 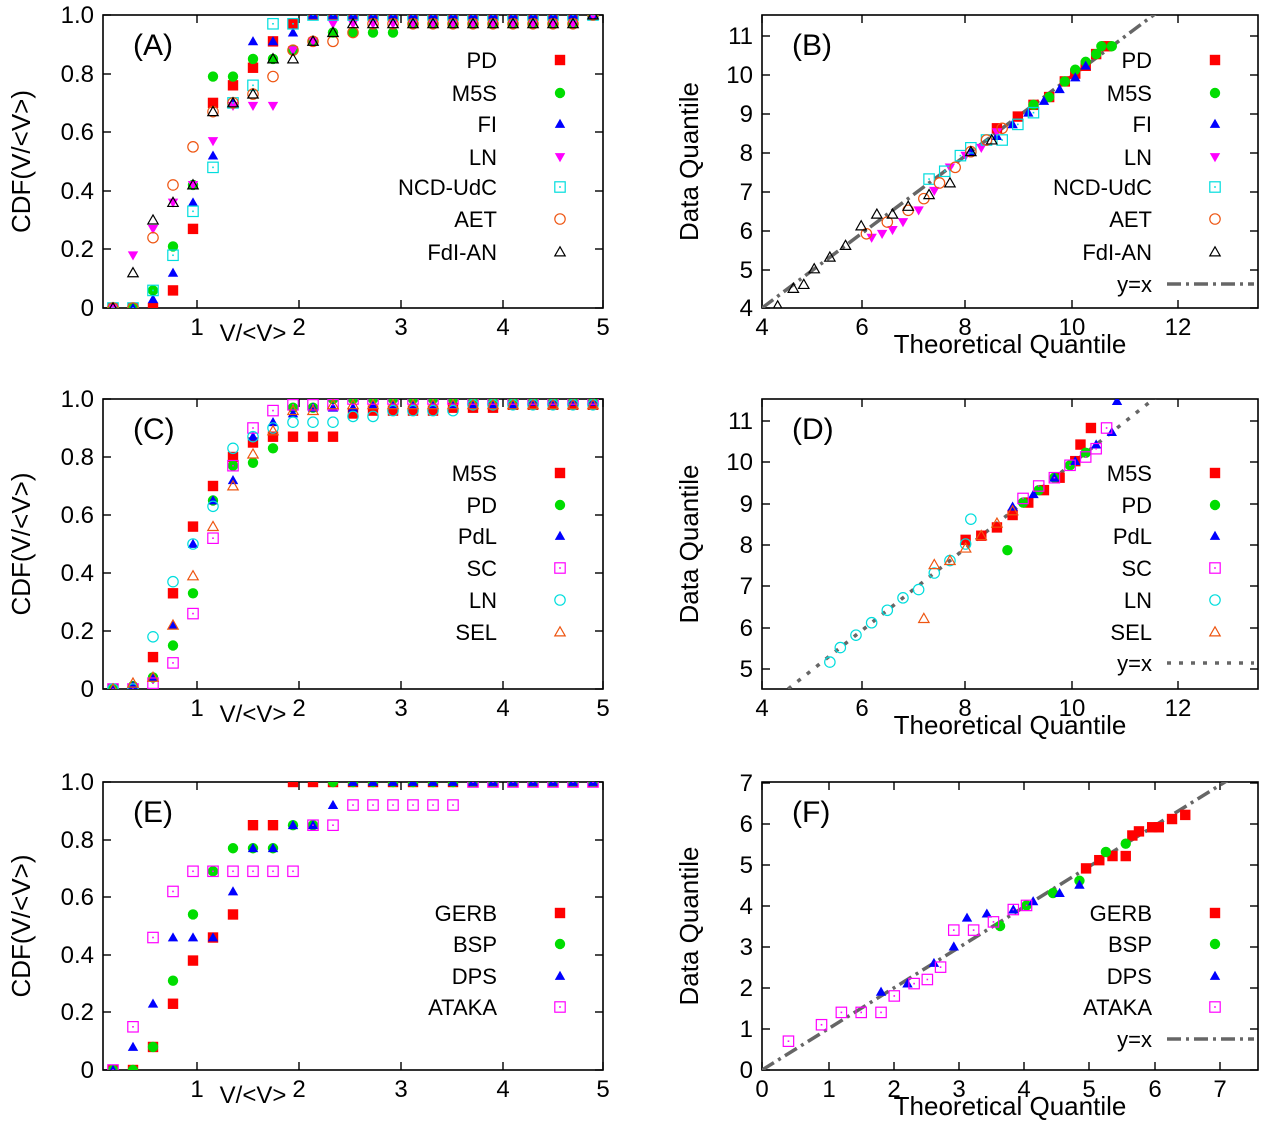 What do you see at coordinates (746, 114) in the screenshot?
I see `y-tick-label: 9` at bounding box center [746, 114].